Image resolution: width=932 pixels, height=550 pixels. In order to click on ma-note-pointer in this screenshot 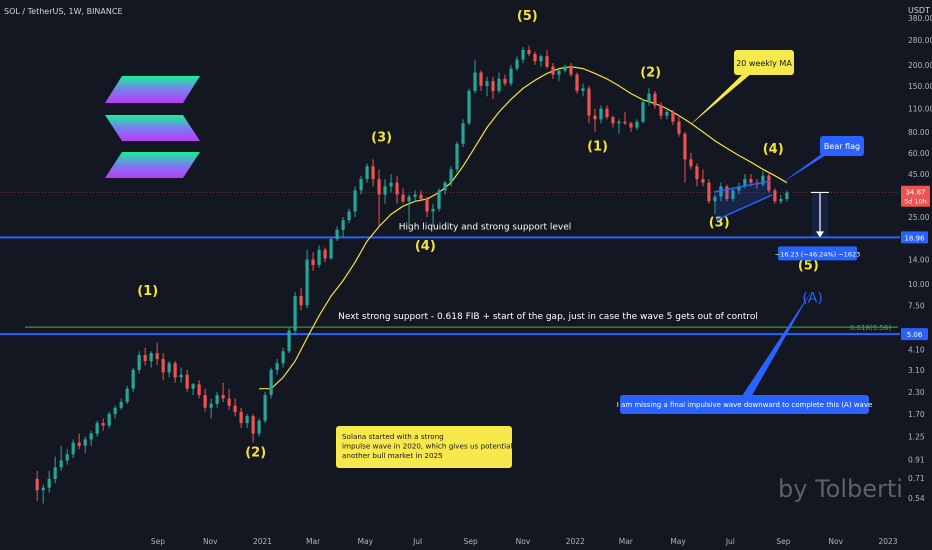, I will do `click(720, 99)`.